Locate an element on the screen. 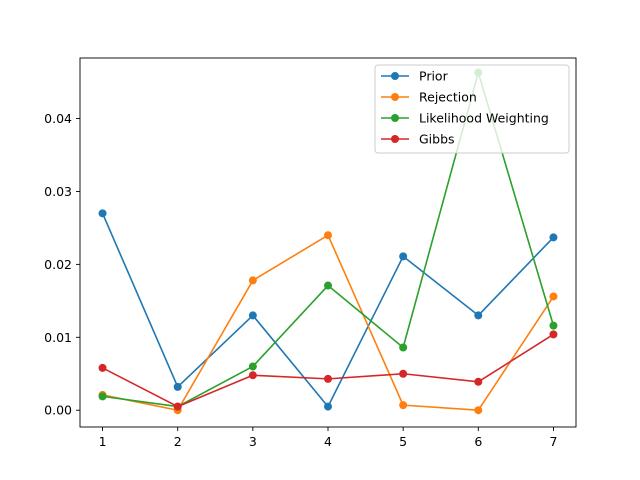 Image resolution: width=640 pixels, height=480 pixels. legend: Prior Rejection Likelihood Weighting Gibbs is located at coordinates (472, 109).